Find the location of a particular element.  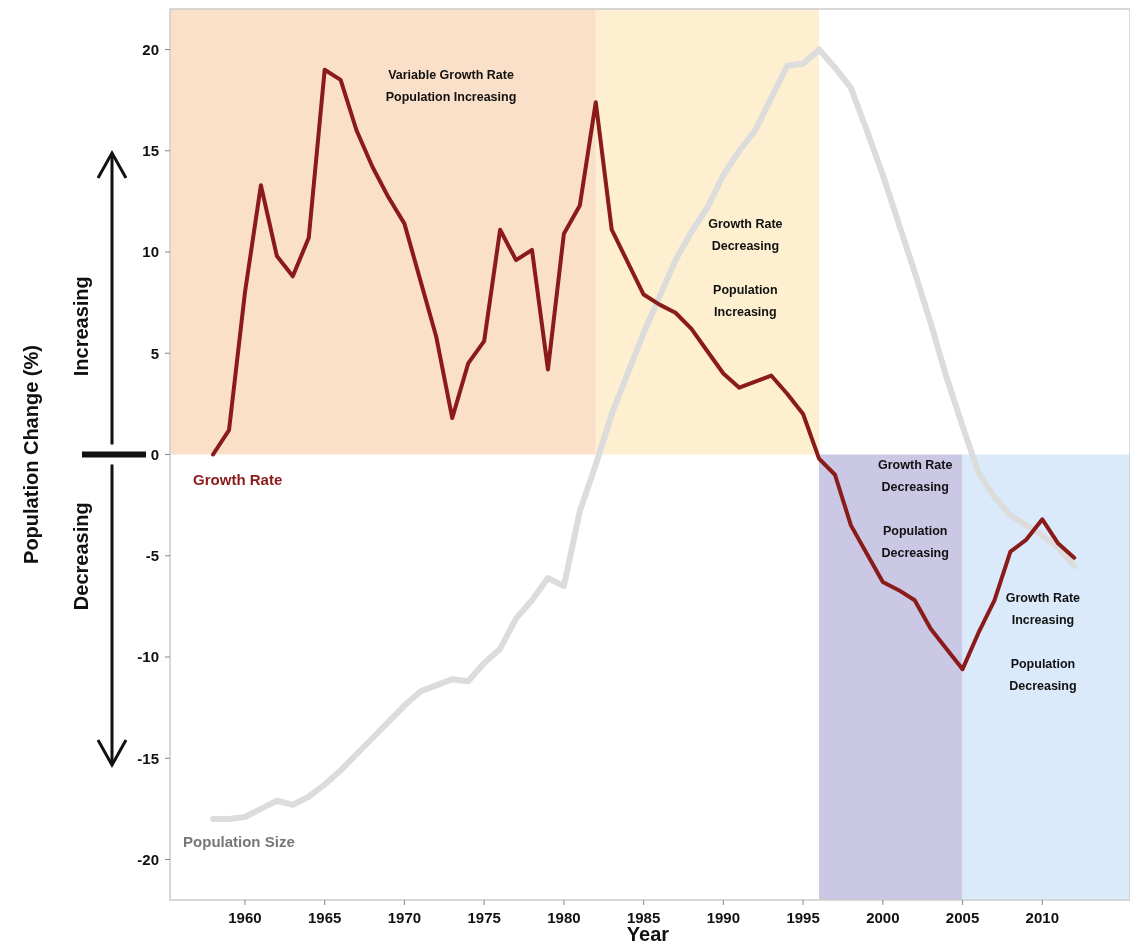

series-label: Growth Rate is located at coordinates (238, 479).